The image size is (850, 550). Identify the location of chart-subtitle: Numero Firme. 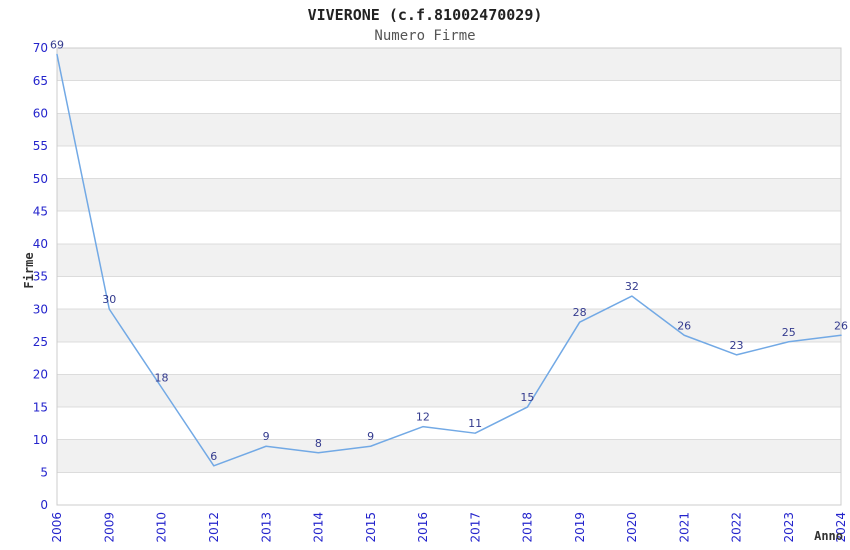
(425, 36).